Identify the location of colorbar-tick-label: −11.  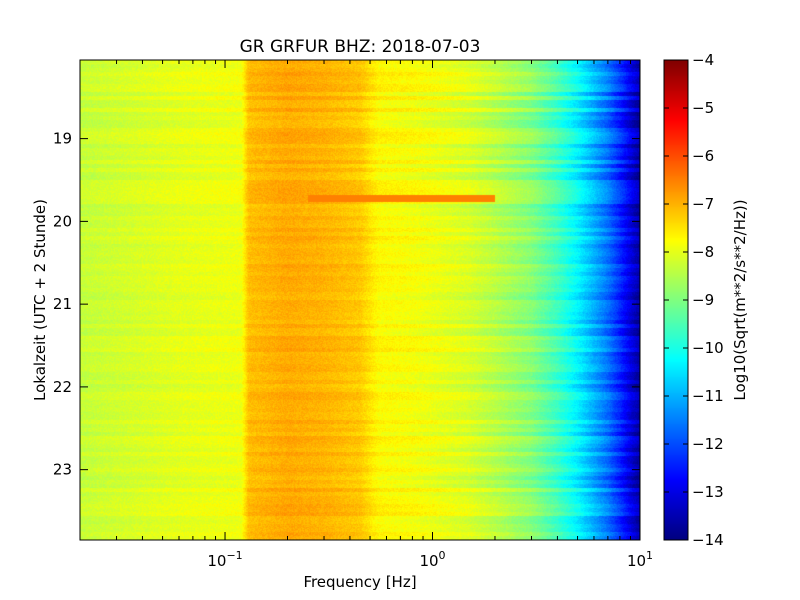
(708, 396).